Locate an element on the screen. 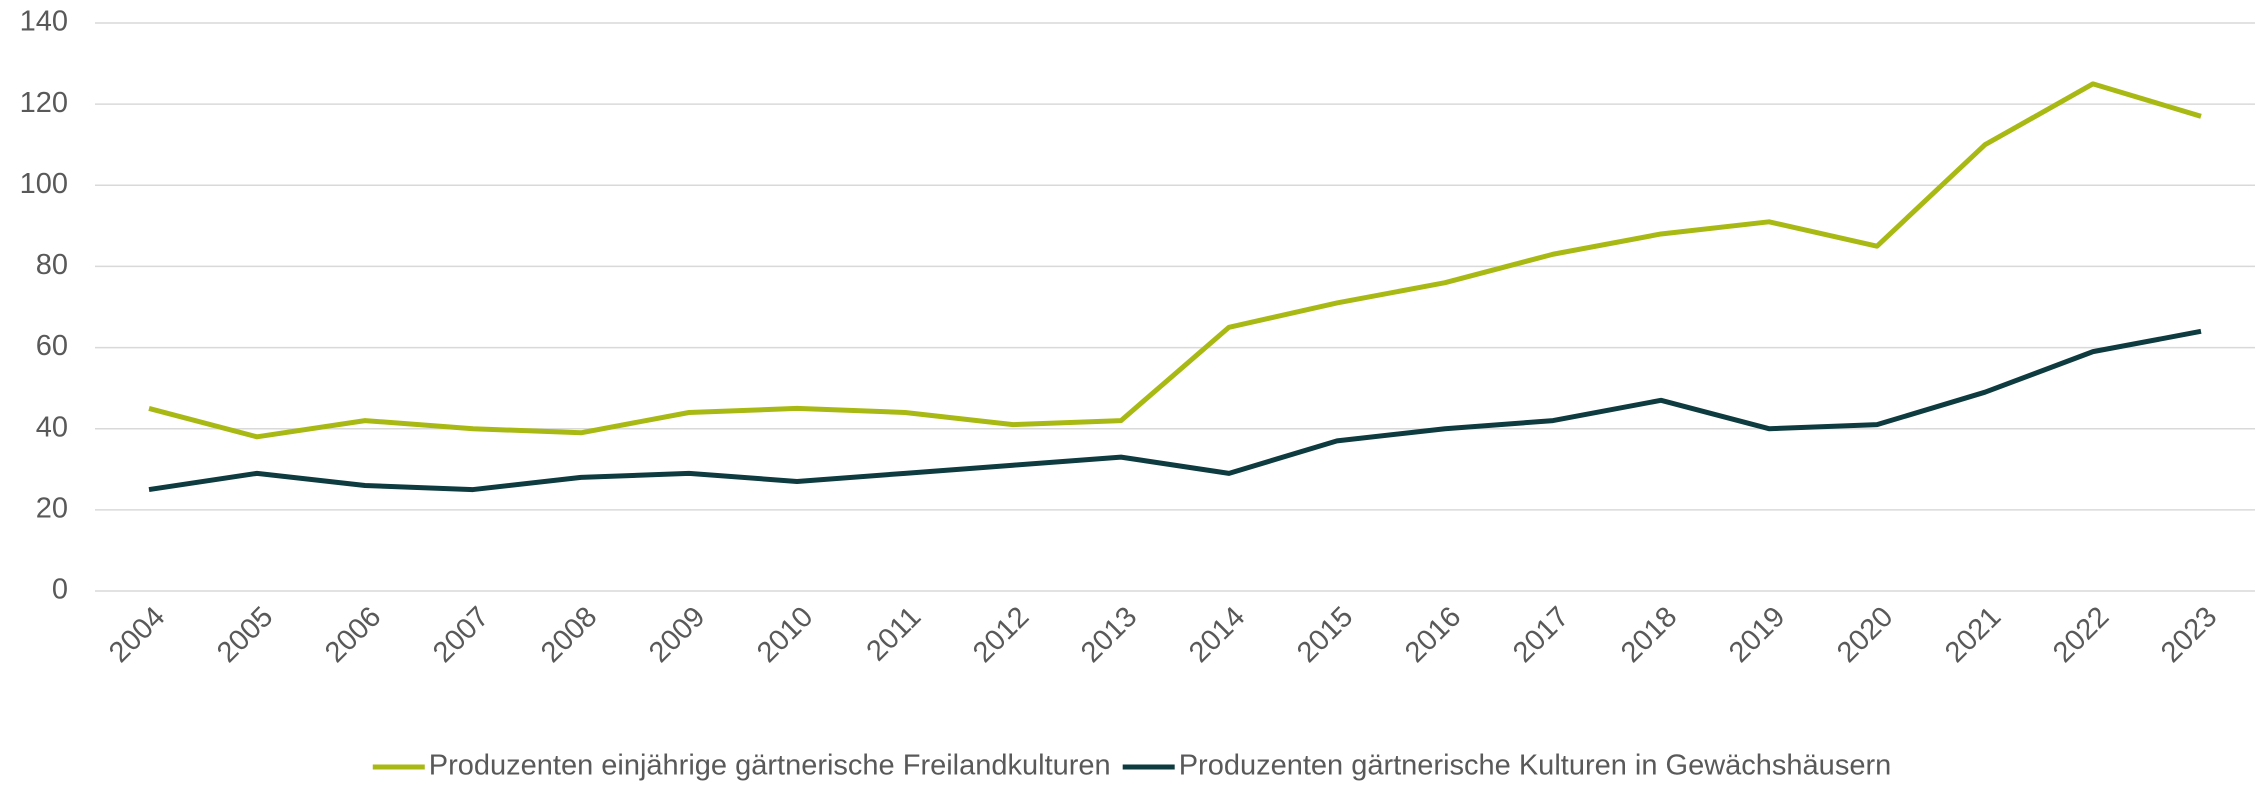 The height and width of the screenshot is (786, 2264). x-tick-label: 2005 is located at coordinates (245, 635).